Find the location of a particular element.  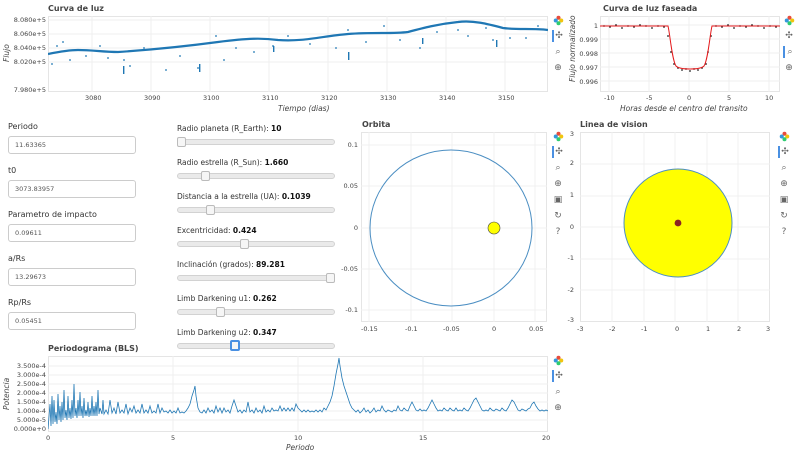

phased-plot is located at coordinates (690, 54).